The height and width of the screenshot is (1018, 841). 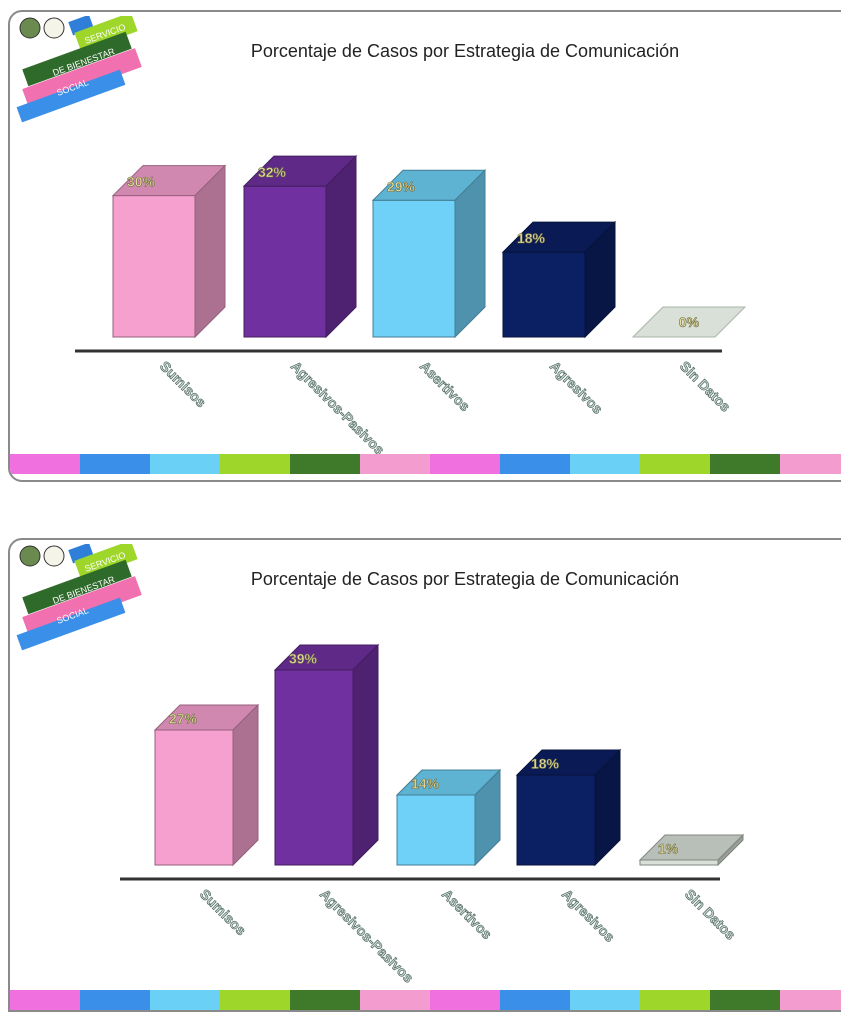 I want to click on data-label: 32%, so click(x=272, y=172).